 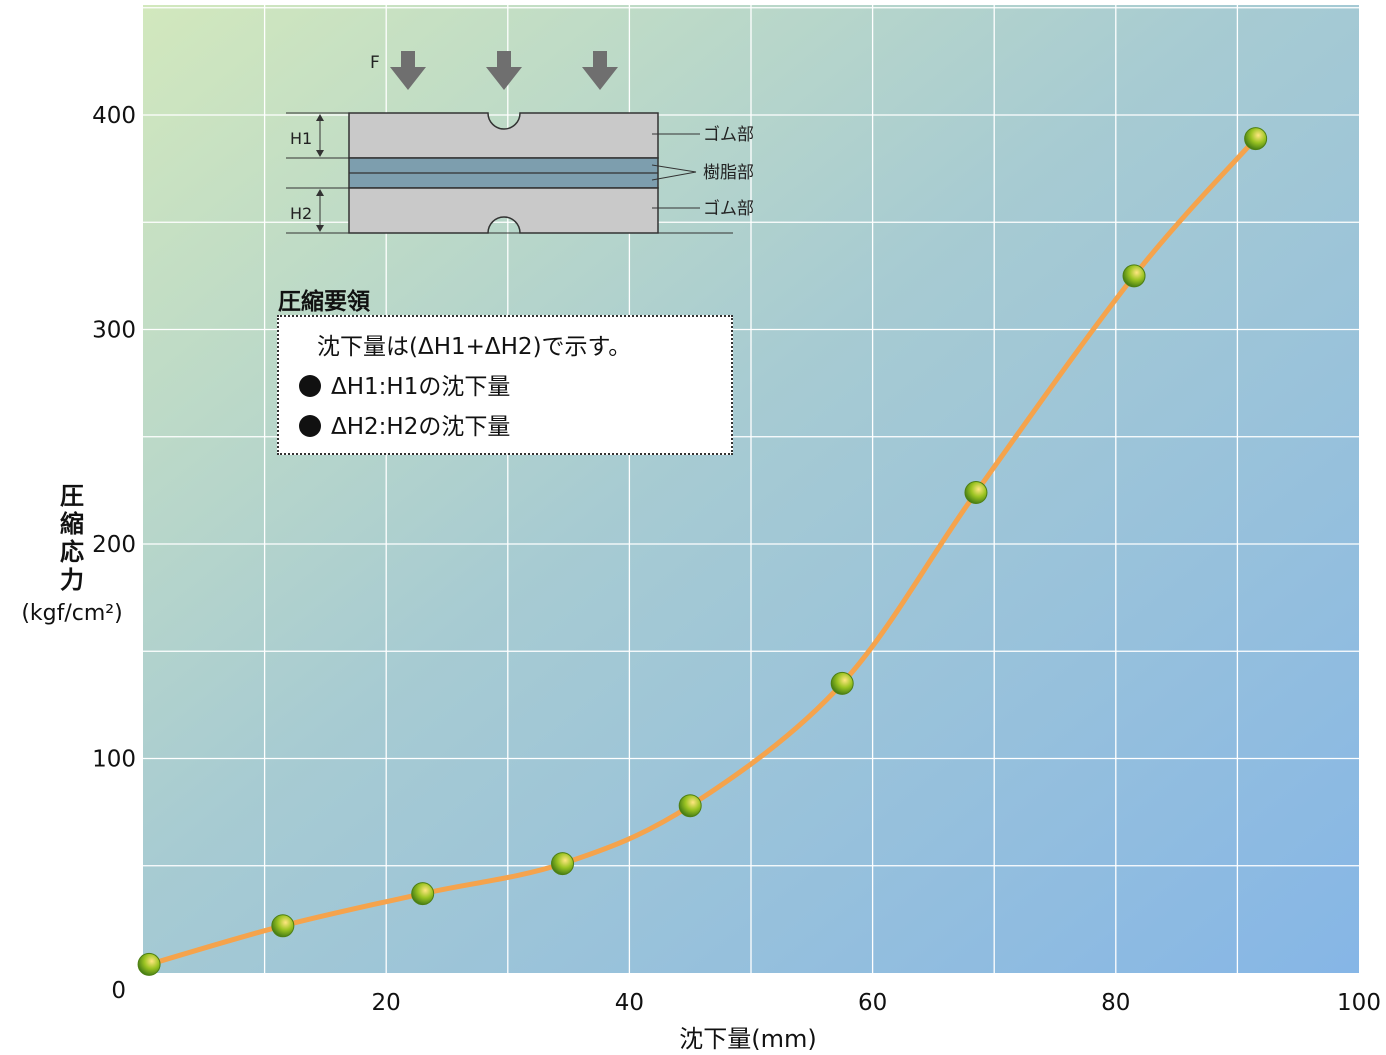 I want to click on y-axis-title-chars: 圧 縮 応 力, so click(x=72, y=538).